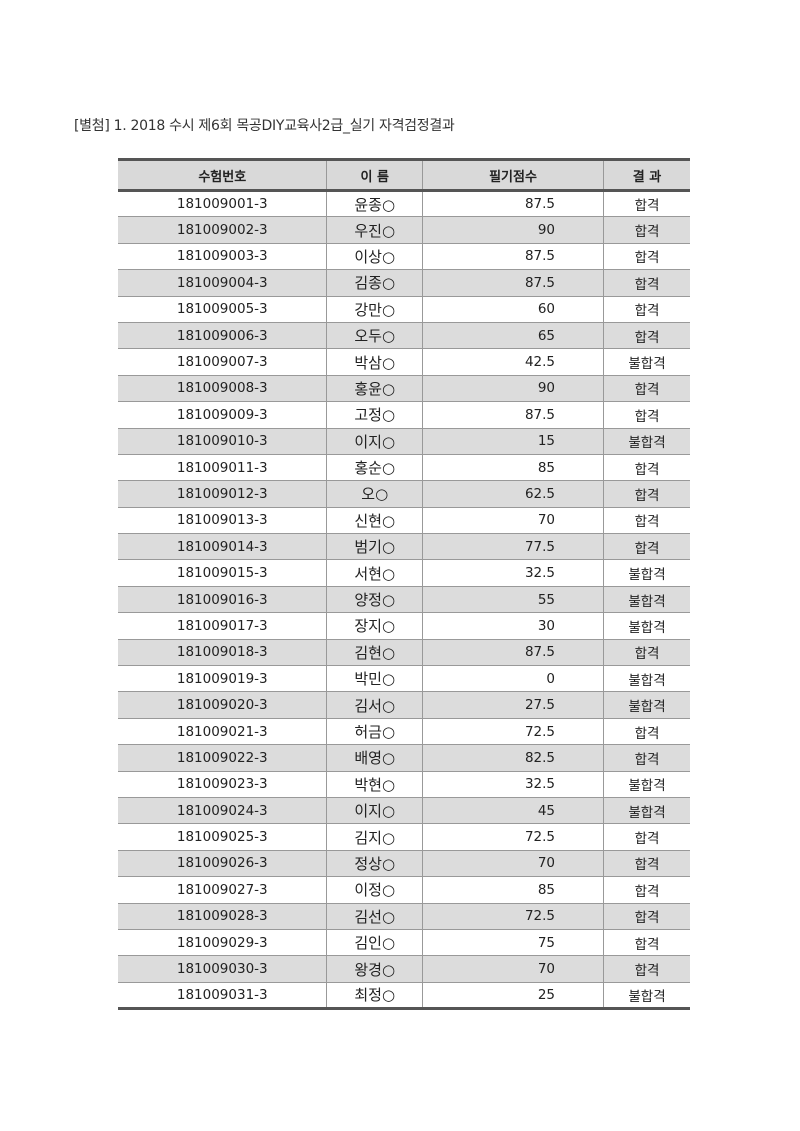 This screenshot has width=800, height=1131. What do you see at coordinates (222, 678) in the screenshot?
I see `exam-number-cell: 181009019-3` at bounding box center [222, 678].